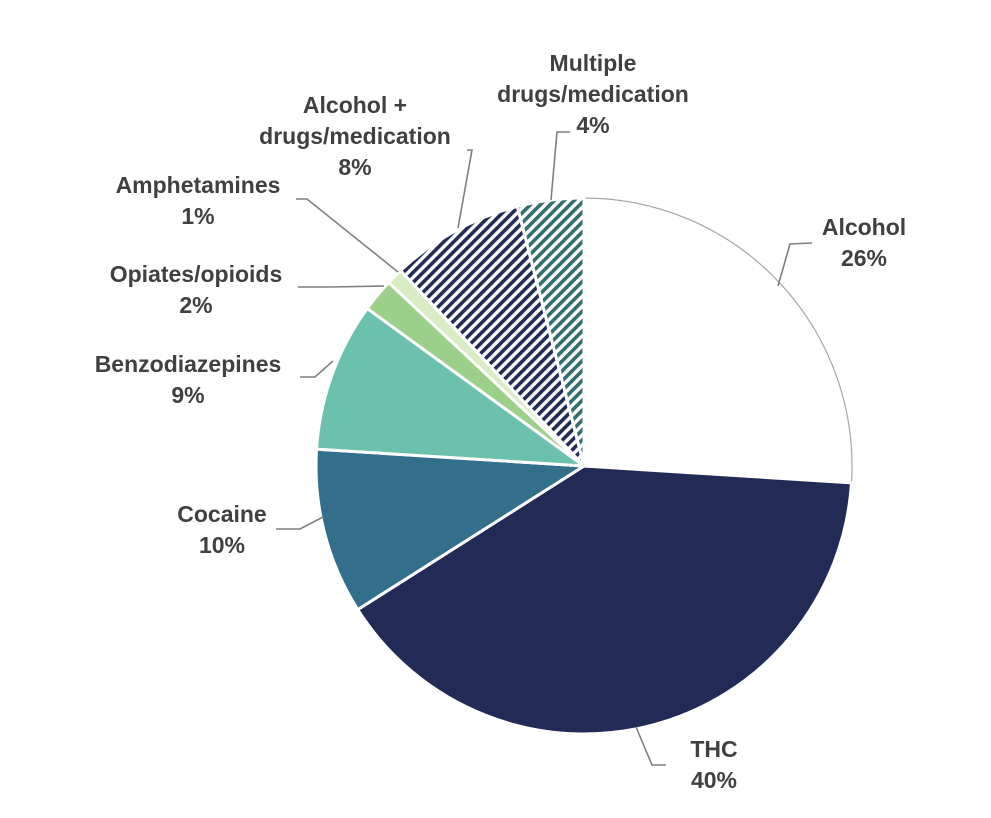  What do you see at coordinates (592, 125) in the screenshot?
I see `slice-label-value: 4%` at bounding box center [592, 125].